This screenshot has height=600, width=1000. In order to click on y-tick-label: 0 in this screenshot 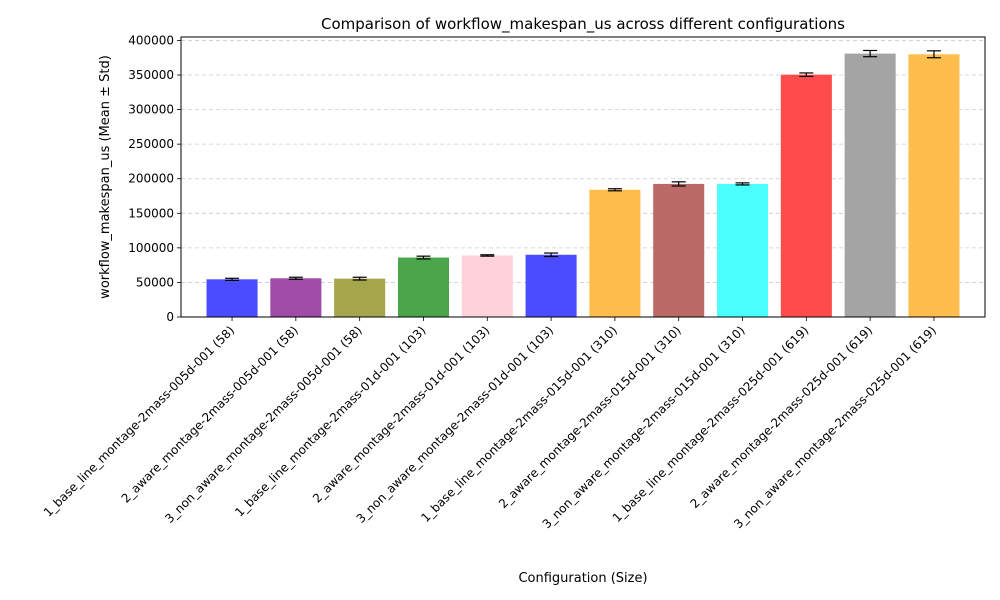, I will do `click(170, 317)`.